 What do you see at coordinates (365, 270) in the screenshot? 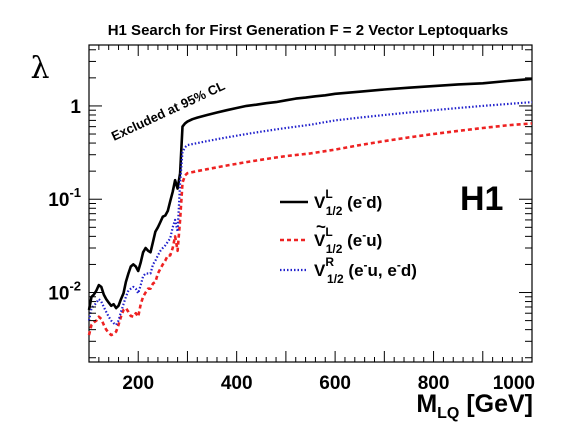
I see `legend-label-3: VR 1/2 (e-u, e-d)` at bounding box center [365, 270].